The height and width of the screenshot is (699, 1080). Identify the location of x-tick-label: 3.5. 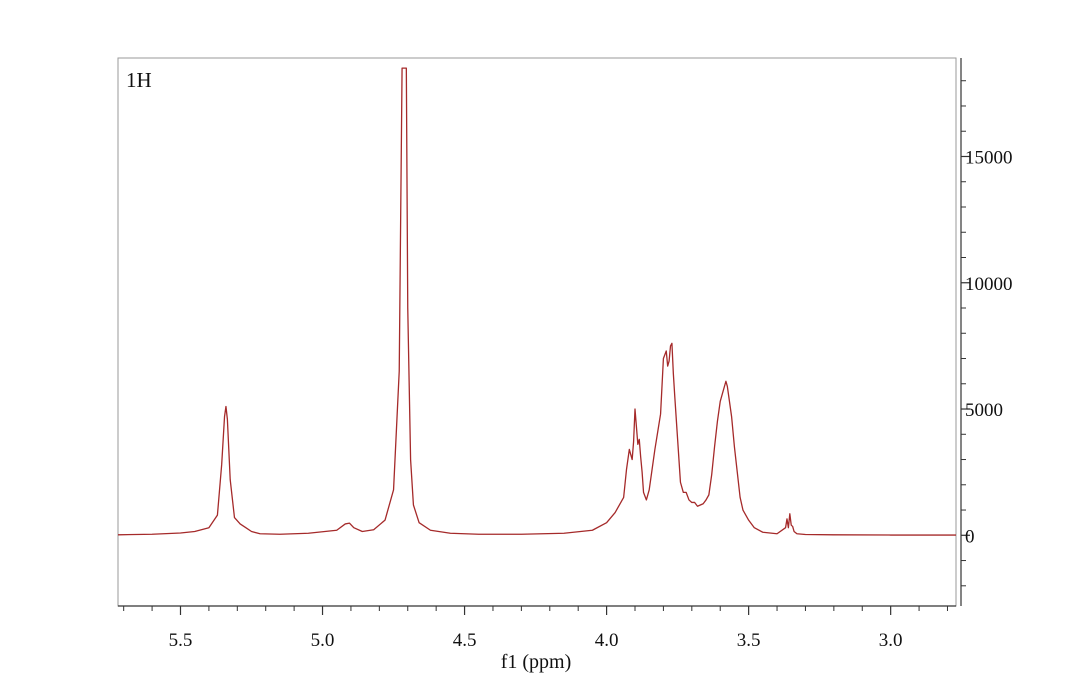
(749, 640).